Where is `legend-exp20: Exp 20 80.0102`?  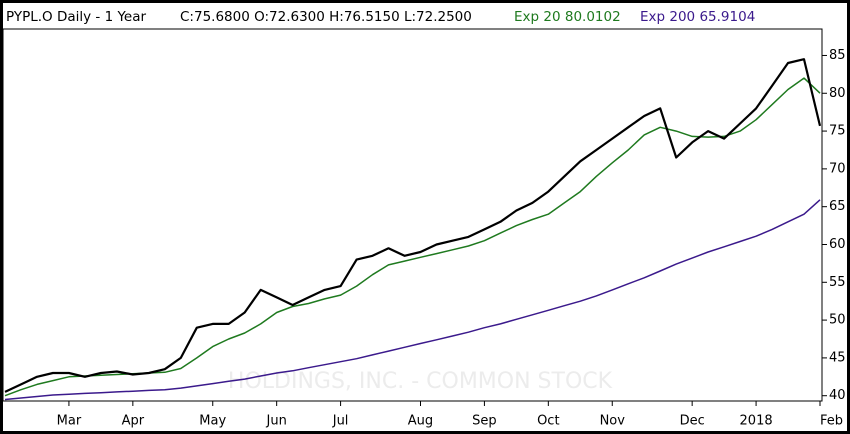
legend-exp20: Exp 20 80.0102 is located at coordinates (567, 17).